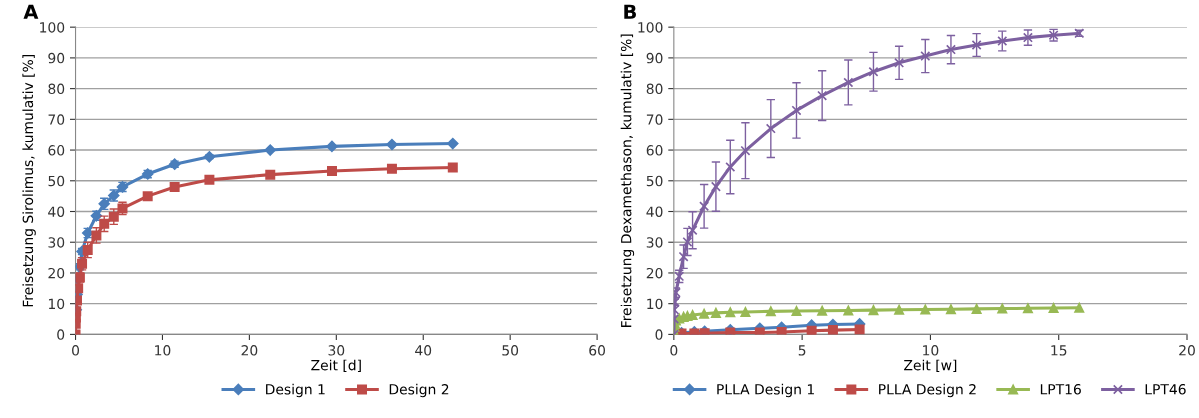  Describe the element at coordinates (336, 366) in the screenshot. I see `x-axis-title: Zeit [d]` at that location.